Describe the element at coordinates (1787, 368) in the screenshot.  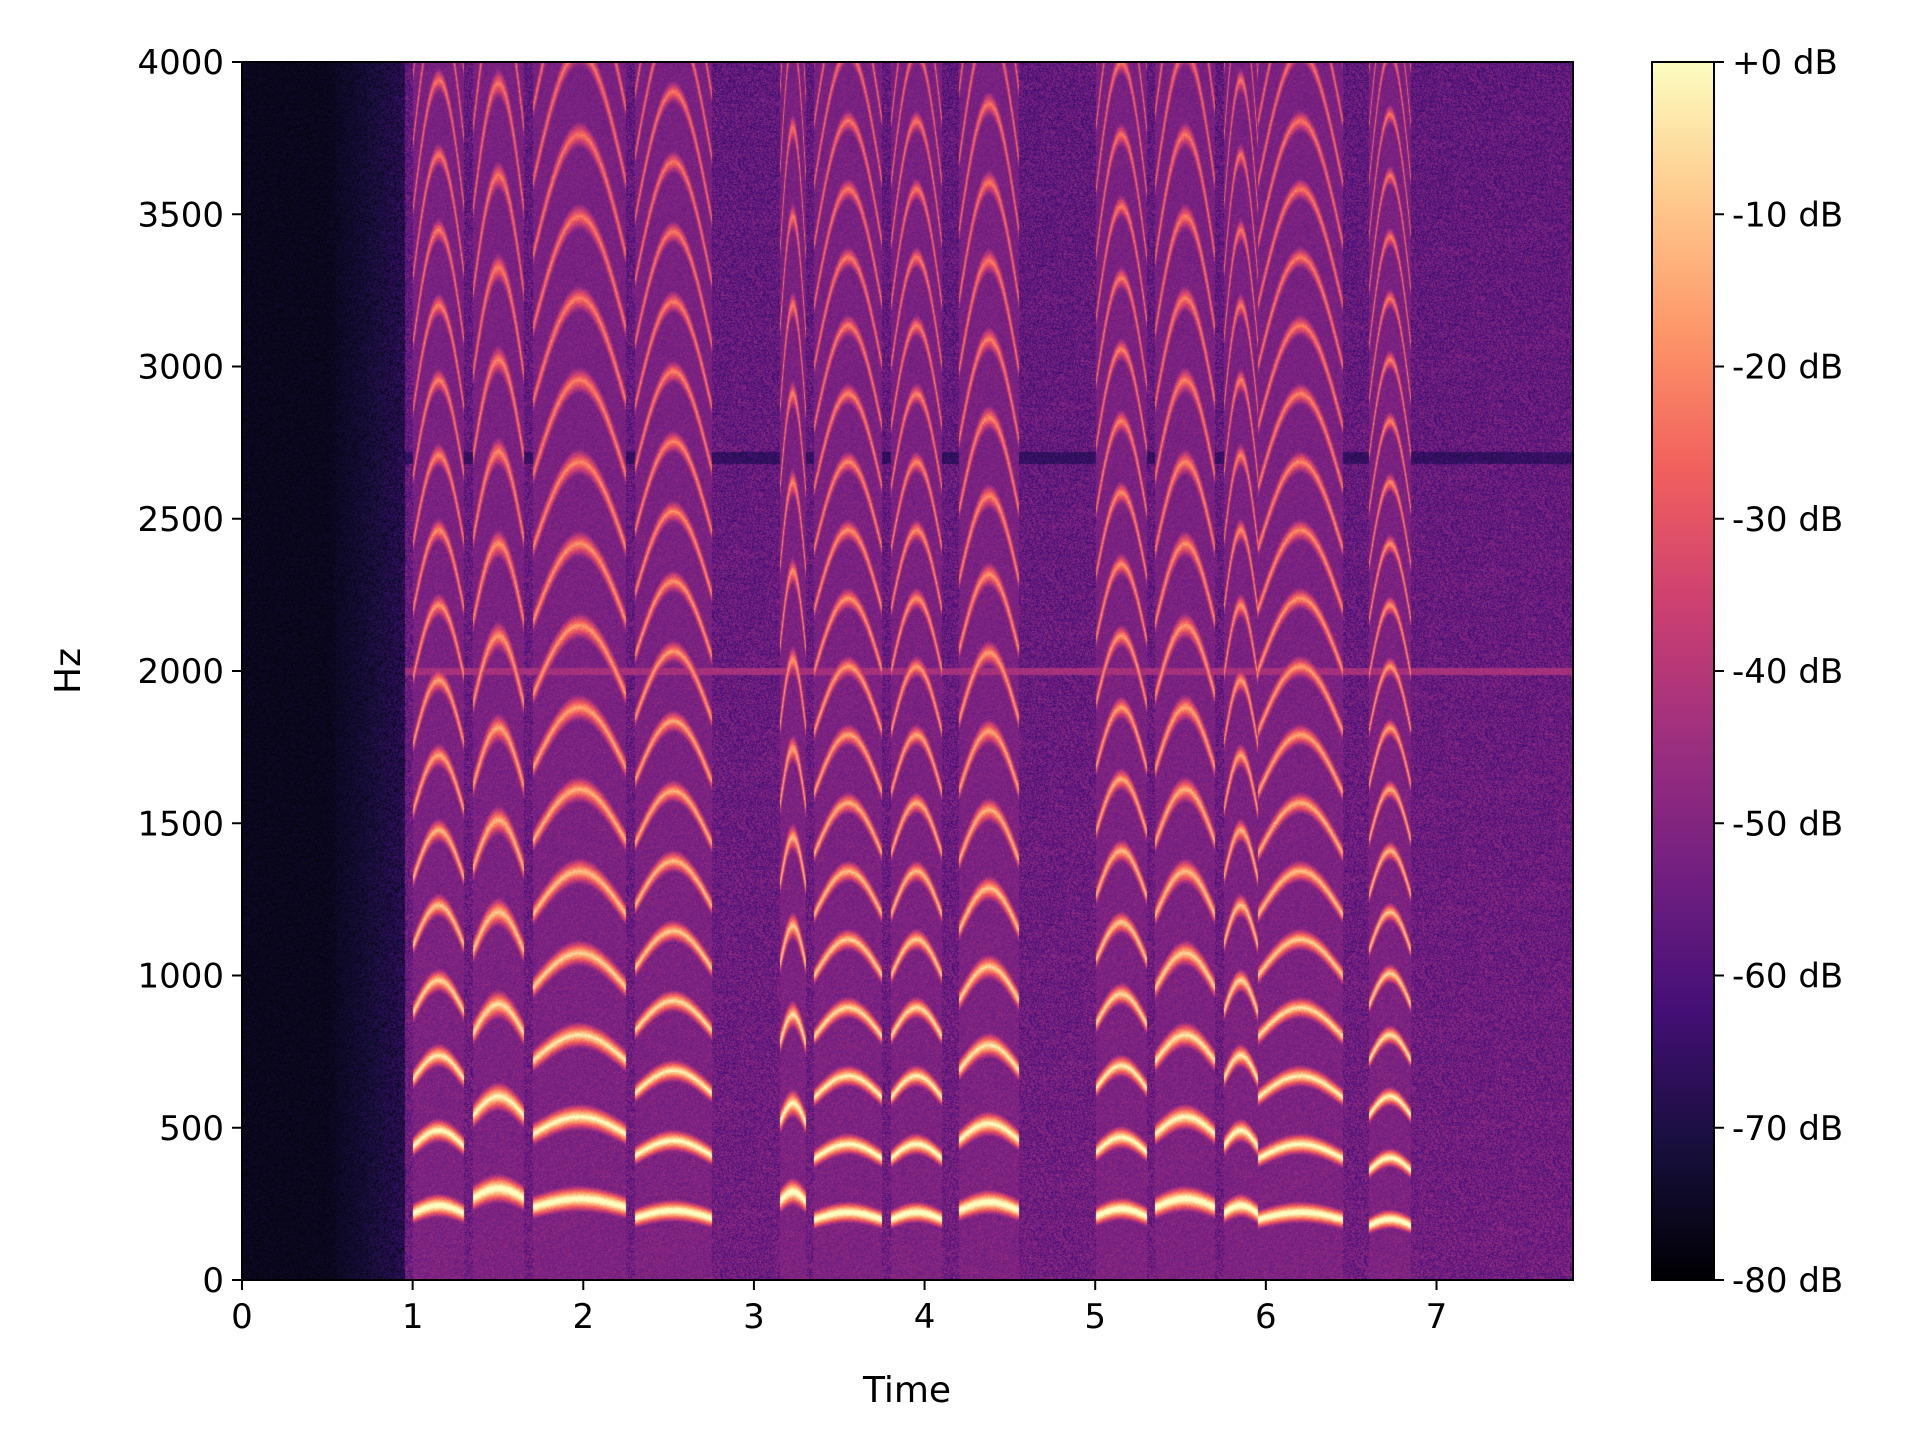
I see `colorbar-tick-label: -20 dB` at that location.